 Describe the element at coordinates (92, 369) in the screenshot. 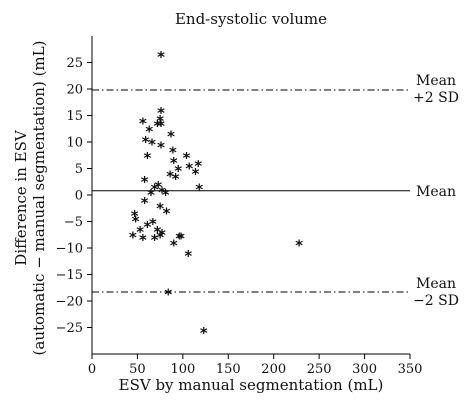

I see `x-tick-label: 0` at that location.